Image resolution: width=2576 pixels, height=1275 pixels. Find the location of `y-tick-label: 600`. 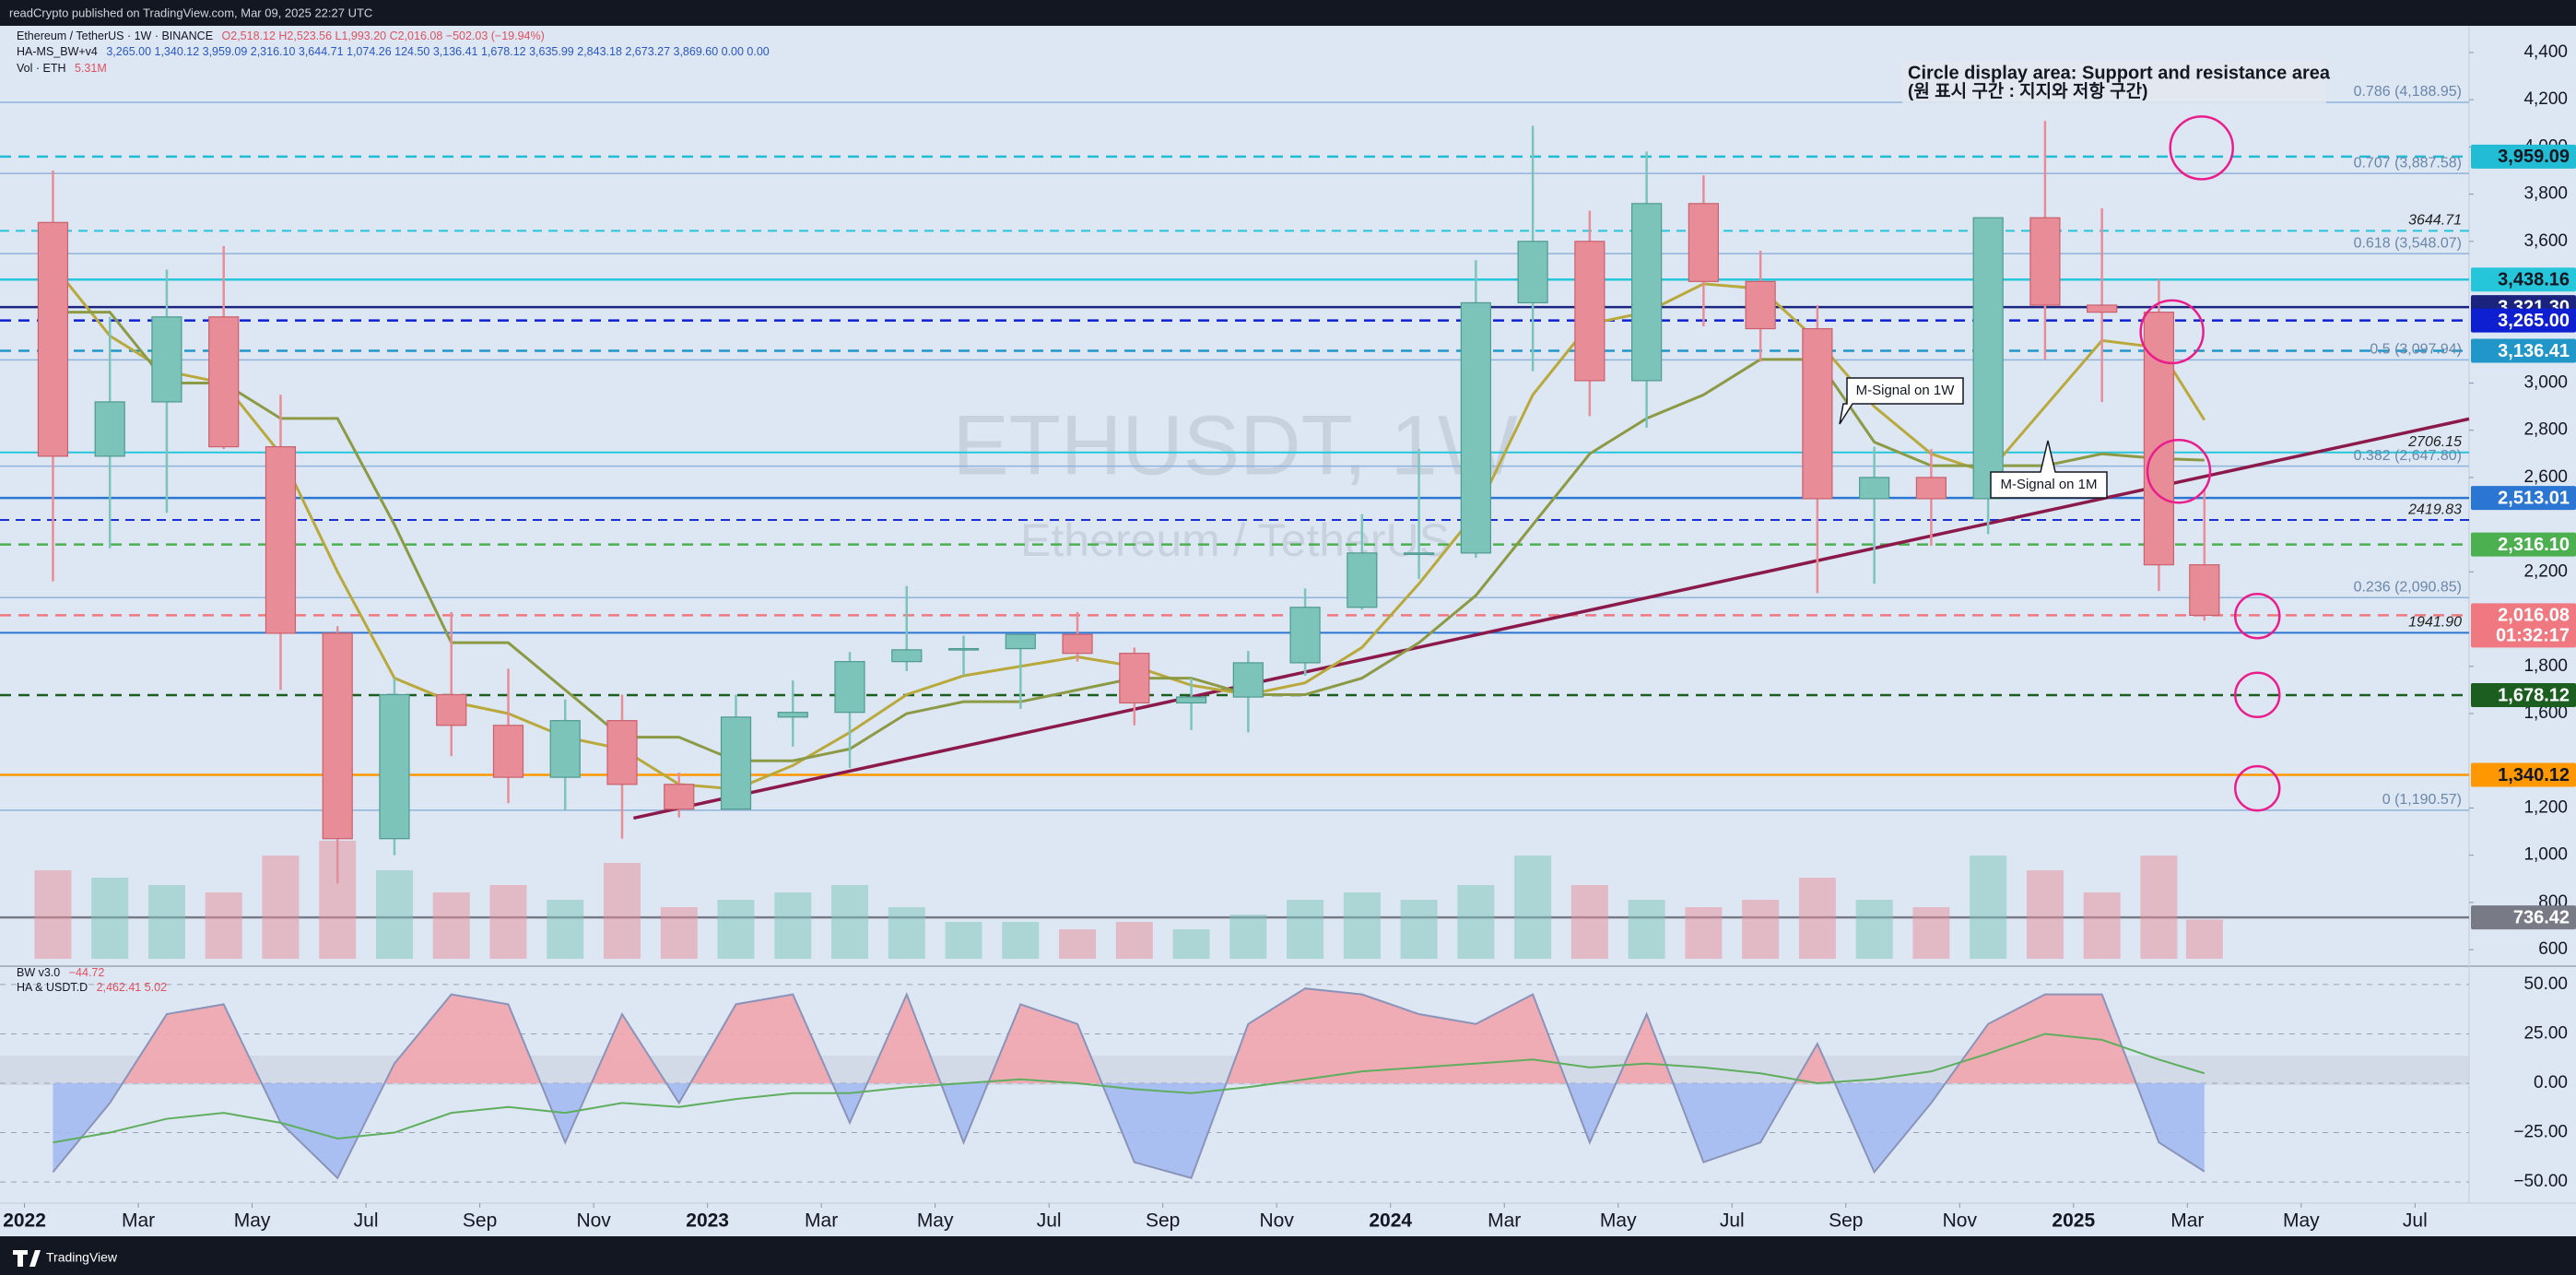

y-tick-label: 600 is located at coordinates (2553, 949).